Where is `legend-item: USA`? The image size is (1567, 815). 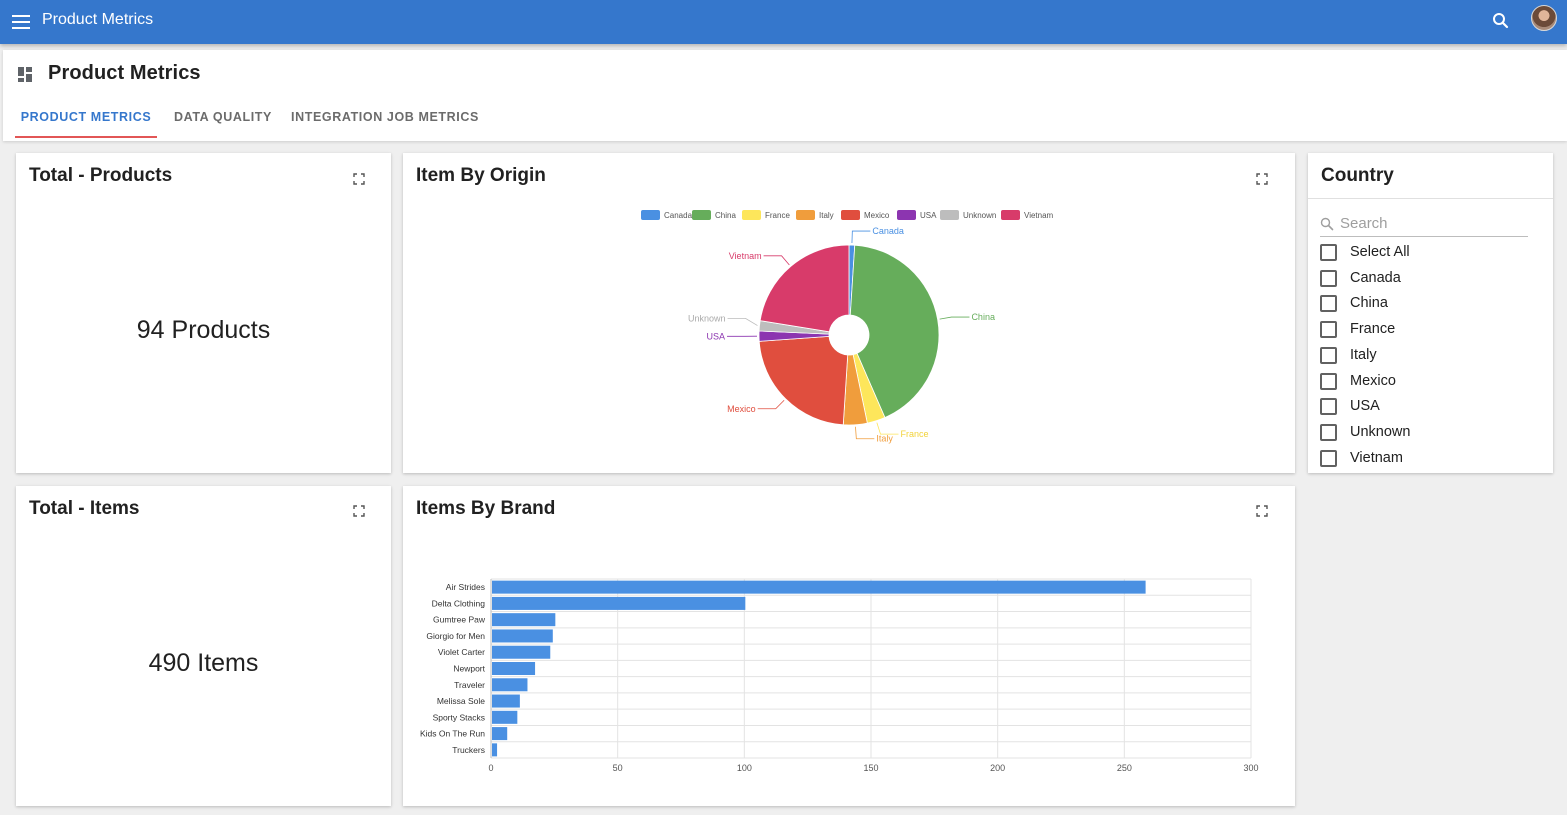 legend-item: USA is located at coordinates (917, 215).